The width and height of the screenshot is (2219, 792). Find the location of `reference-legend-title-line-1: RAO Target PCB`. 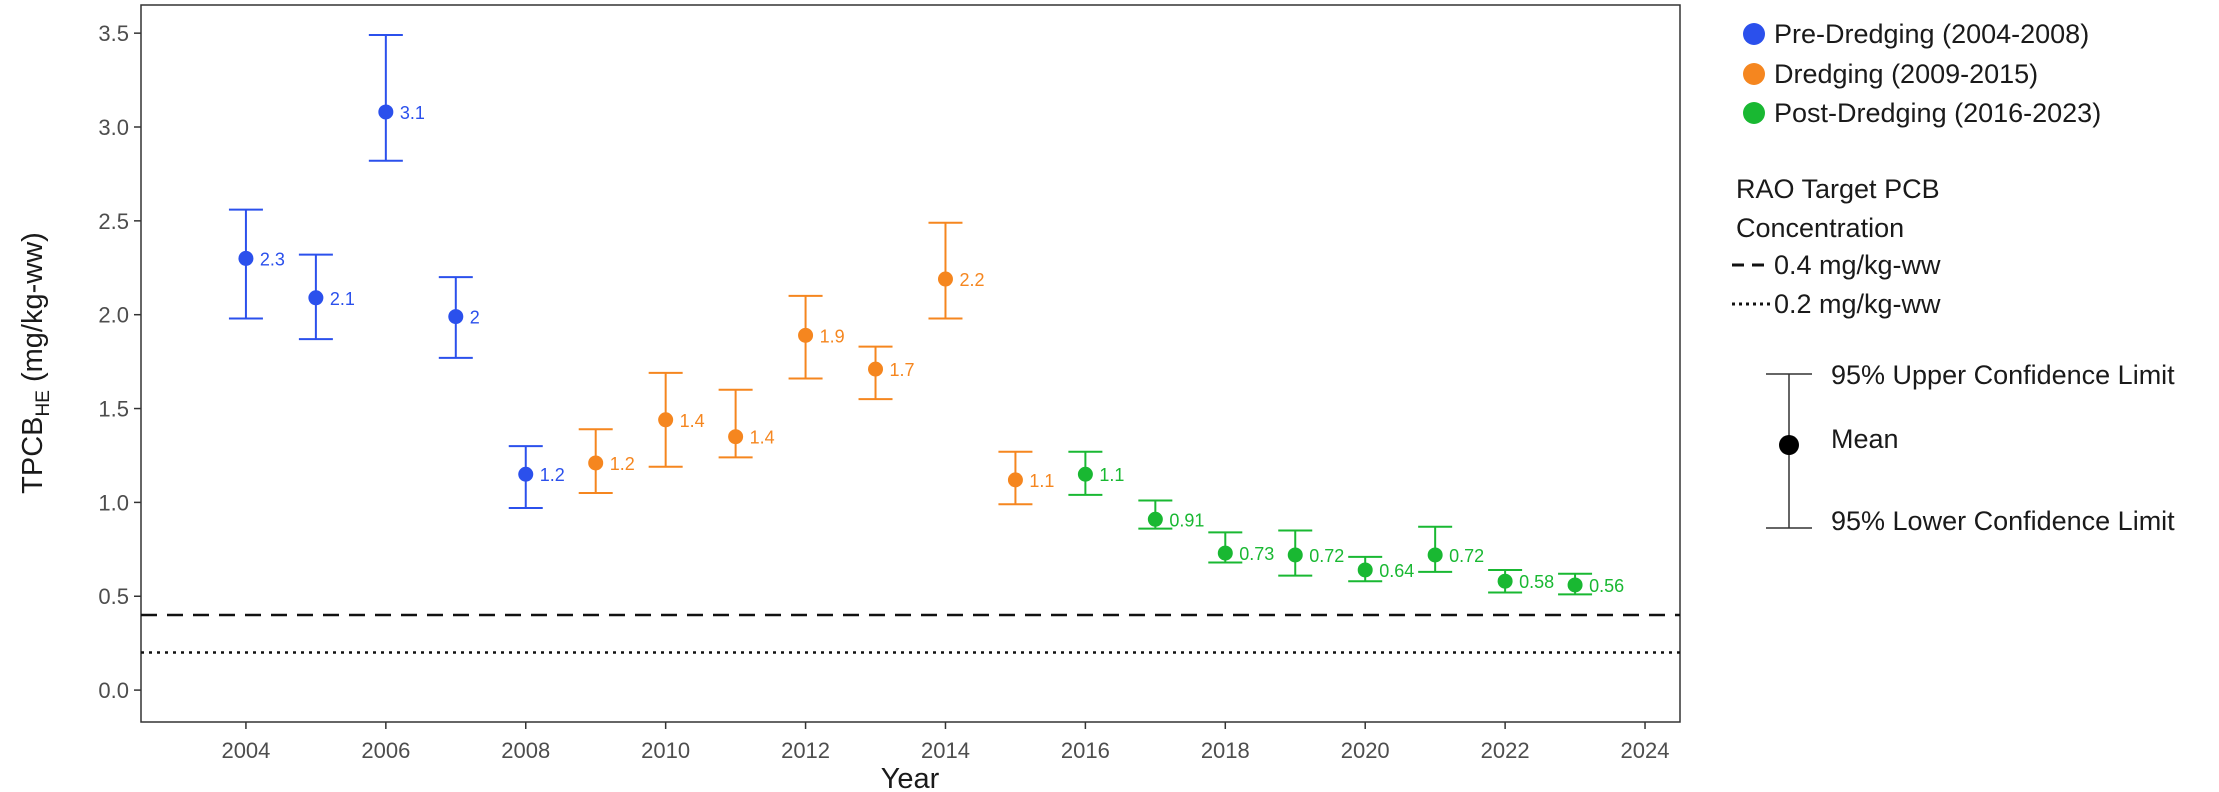

reference-legend-title-line-1: RAO Target PCB is located at coordinates (1838, 189).